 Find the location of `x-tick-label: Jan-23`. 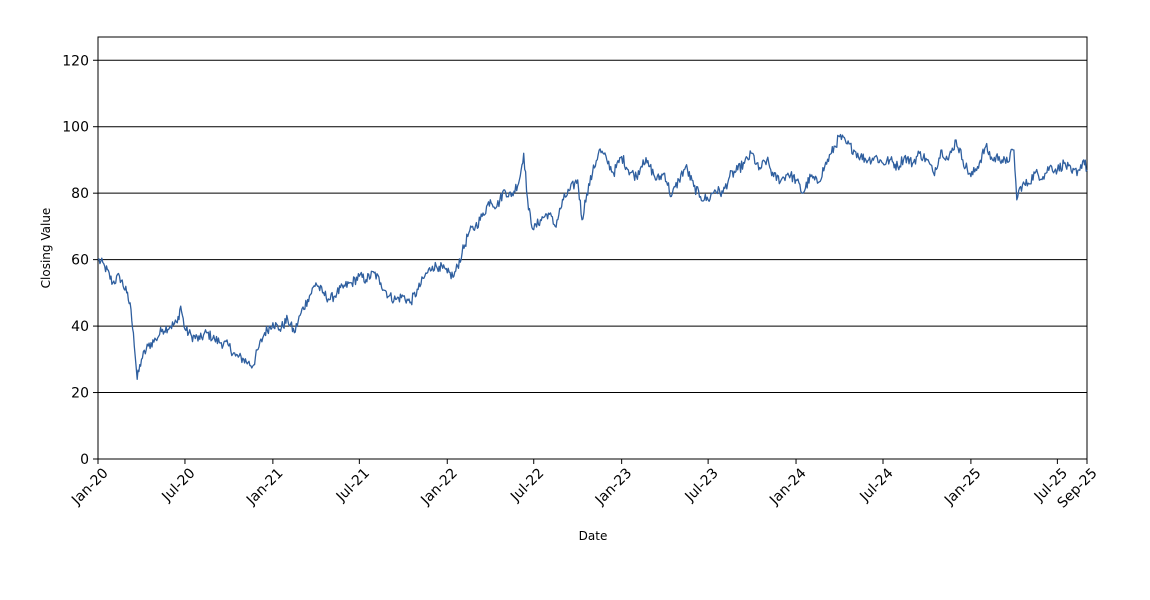

x-tick-label: Jan-23 is located at coordinates (613, 486).